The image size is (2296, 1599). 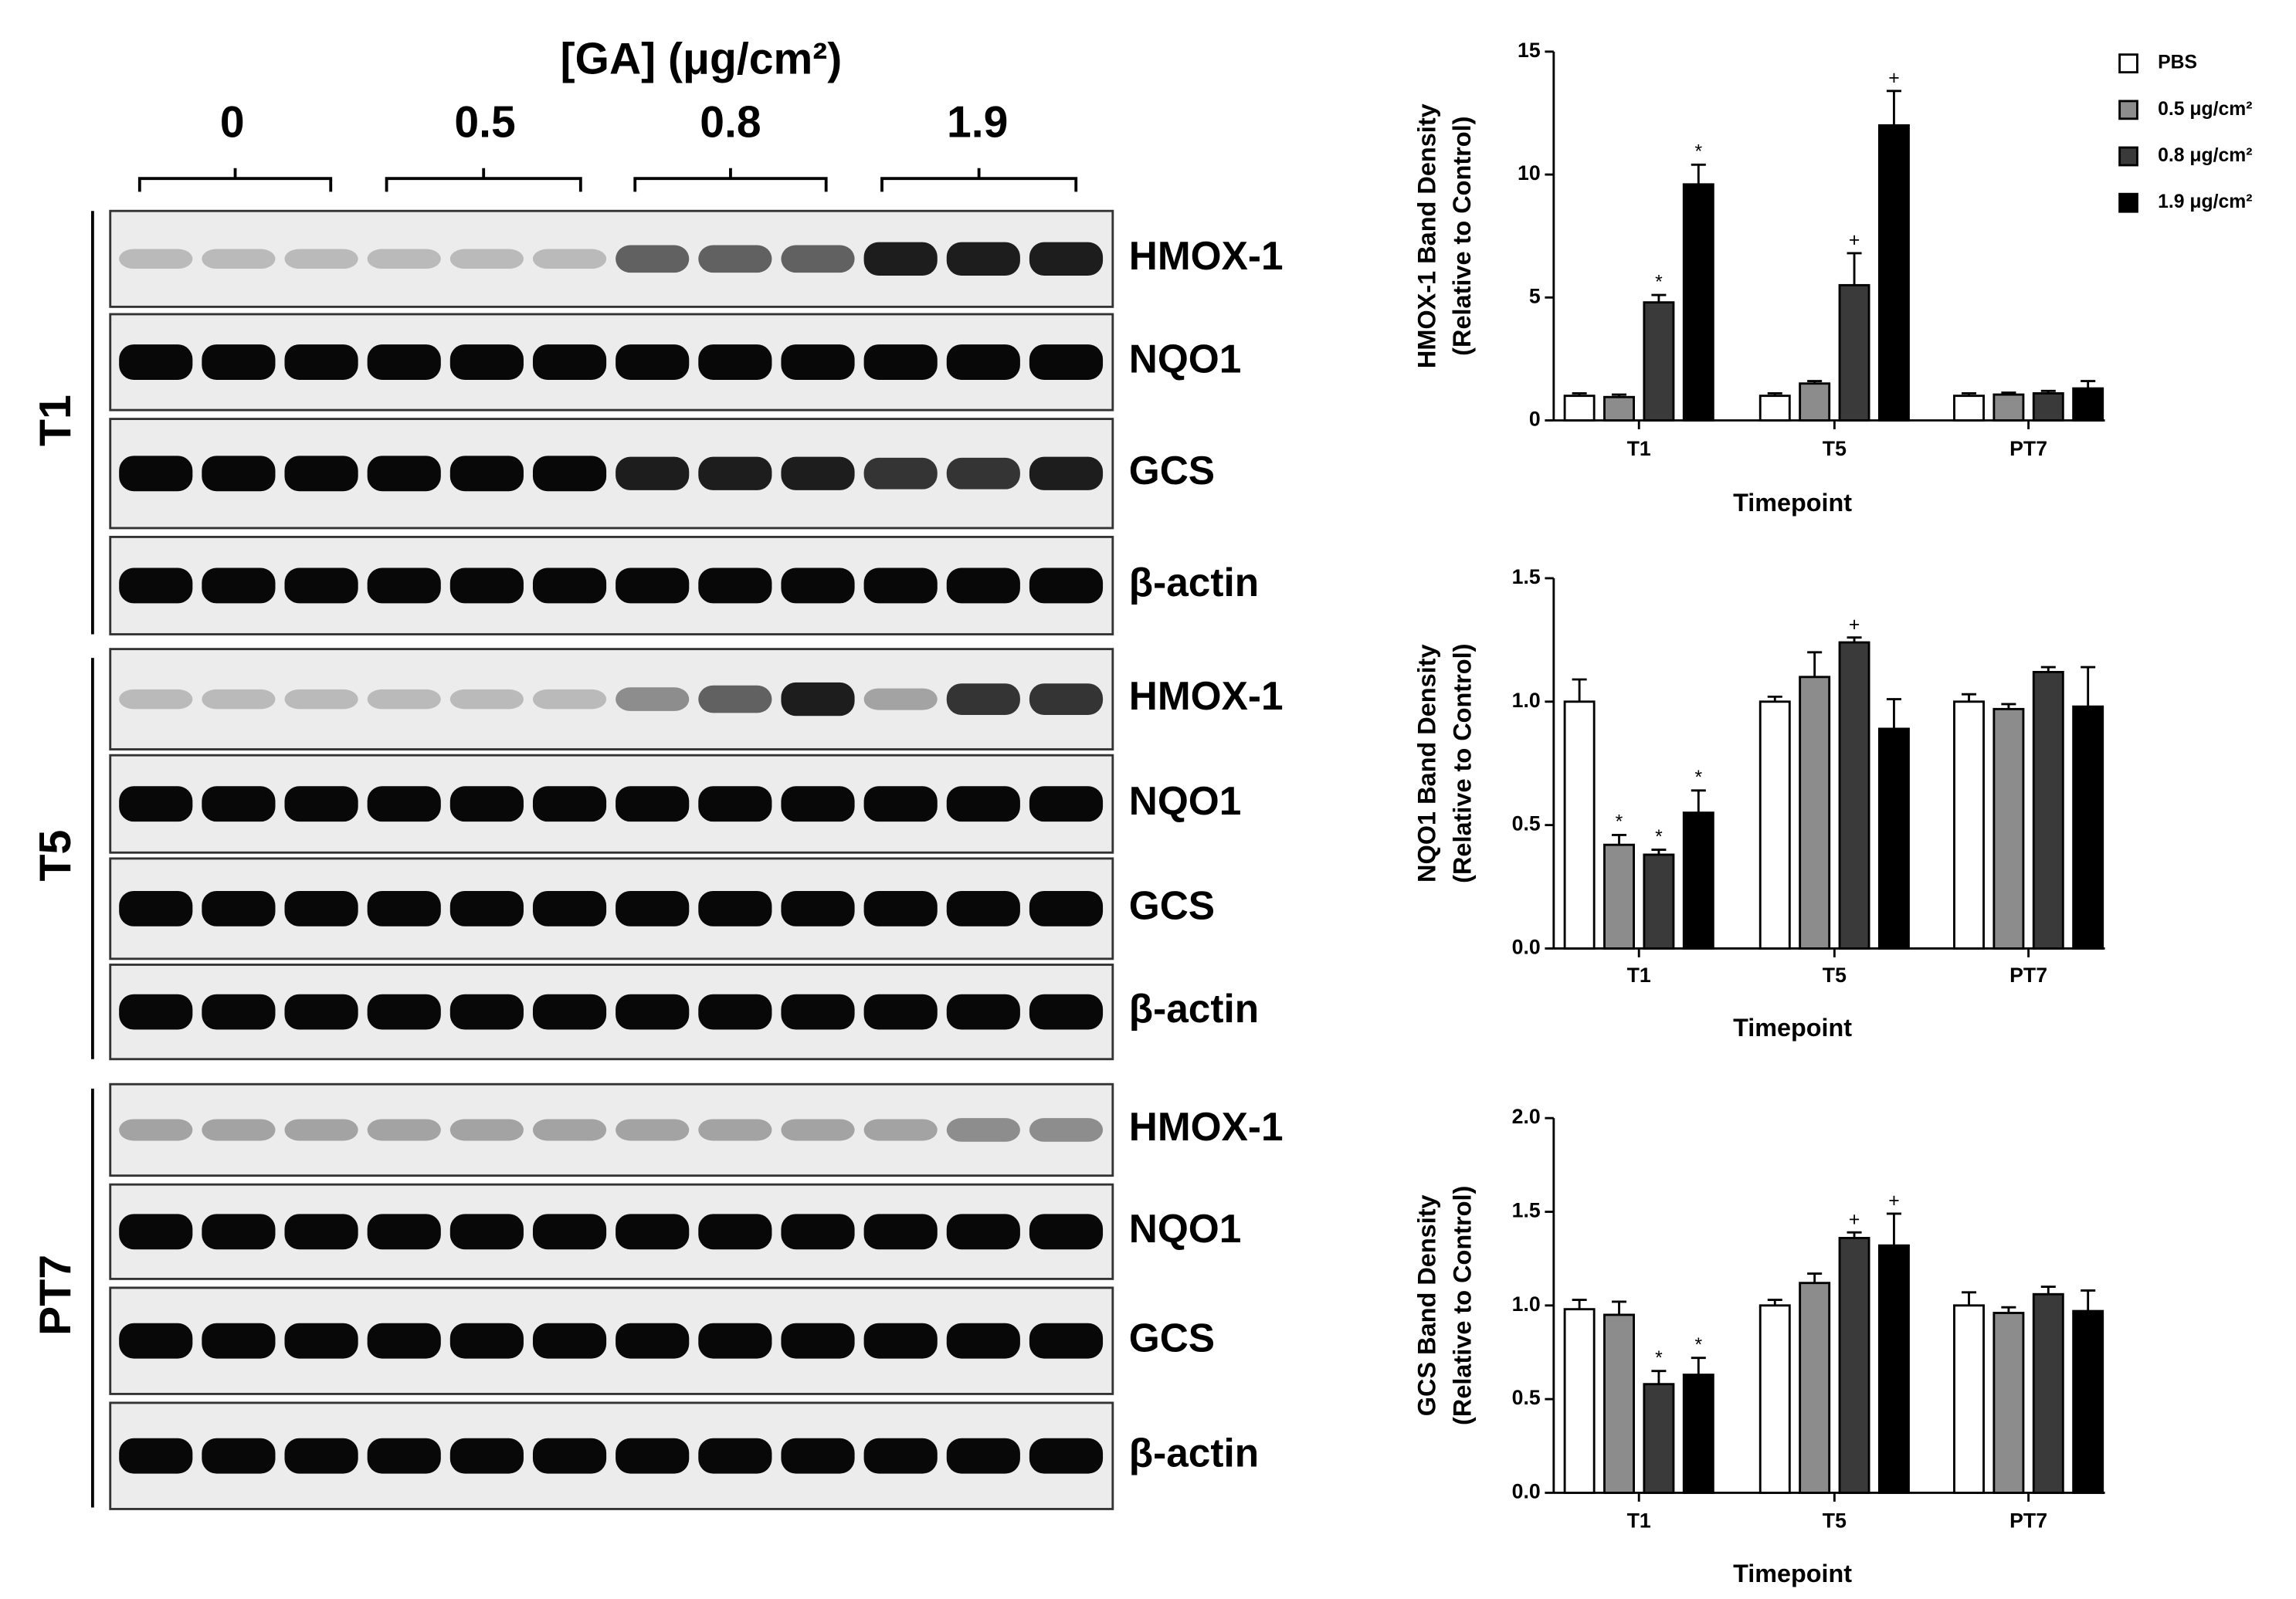 I want to click on significance-marker: +, so click(x=1854, y=625).